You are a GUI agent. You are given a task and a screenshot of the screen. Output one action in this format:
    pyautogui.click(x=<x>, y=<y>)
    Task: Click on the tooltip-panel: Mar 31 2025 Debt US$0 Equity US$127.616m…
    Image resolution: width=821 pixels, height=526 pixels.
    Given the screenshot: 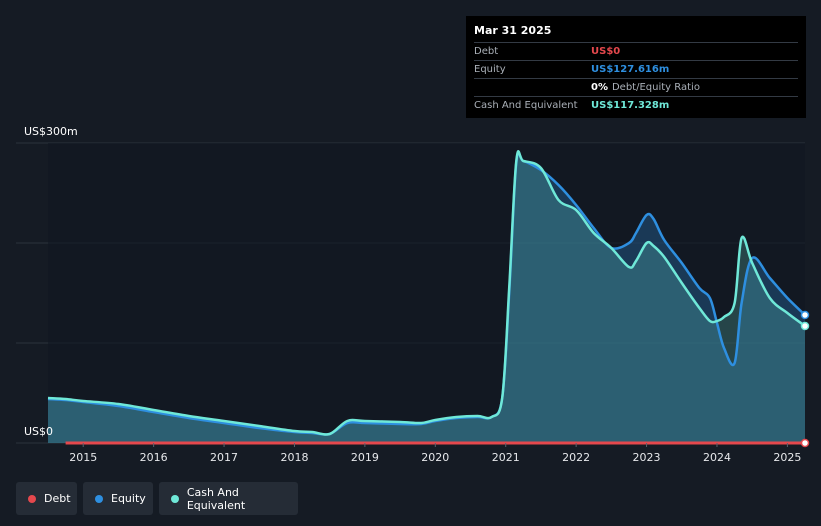 What is the action you would take?
    pyautogui.click(x=636, y=67)
    